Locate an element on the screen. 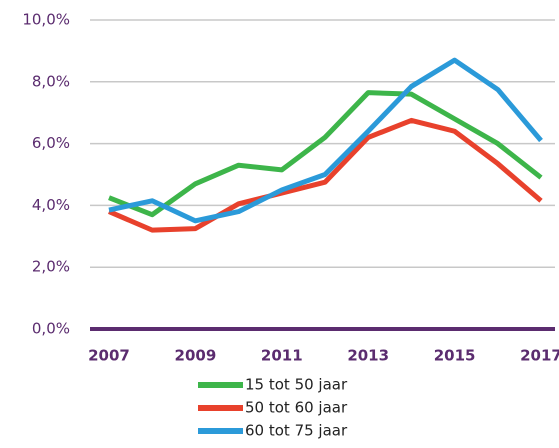 The height and width of the screenshot is (448, 559). x-tick-label: 2011 is located at coordinates (282, 356).